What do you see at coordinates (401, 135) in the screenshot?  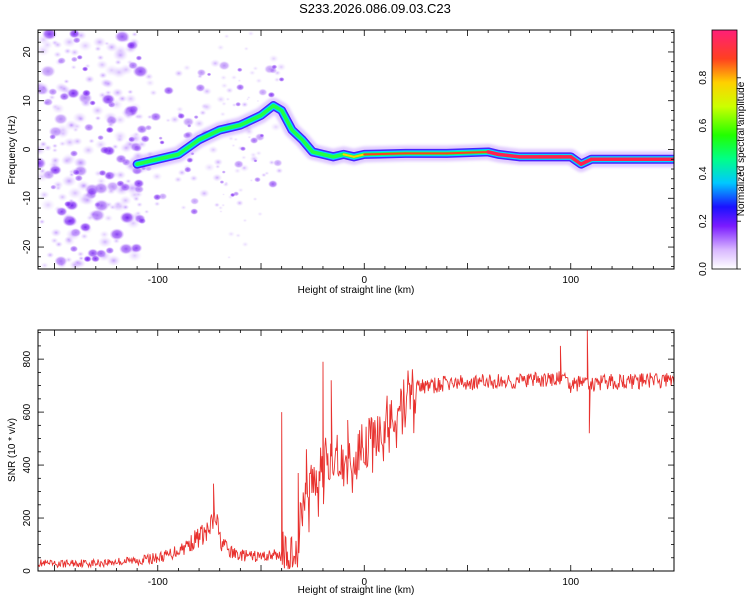 I see `spectrogram-ridge` at bounding box center [401, 135].